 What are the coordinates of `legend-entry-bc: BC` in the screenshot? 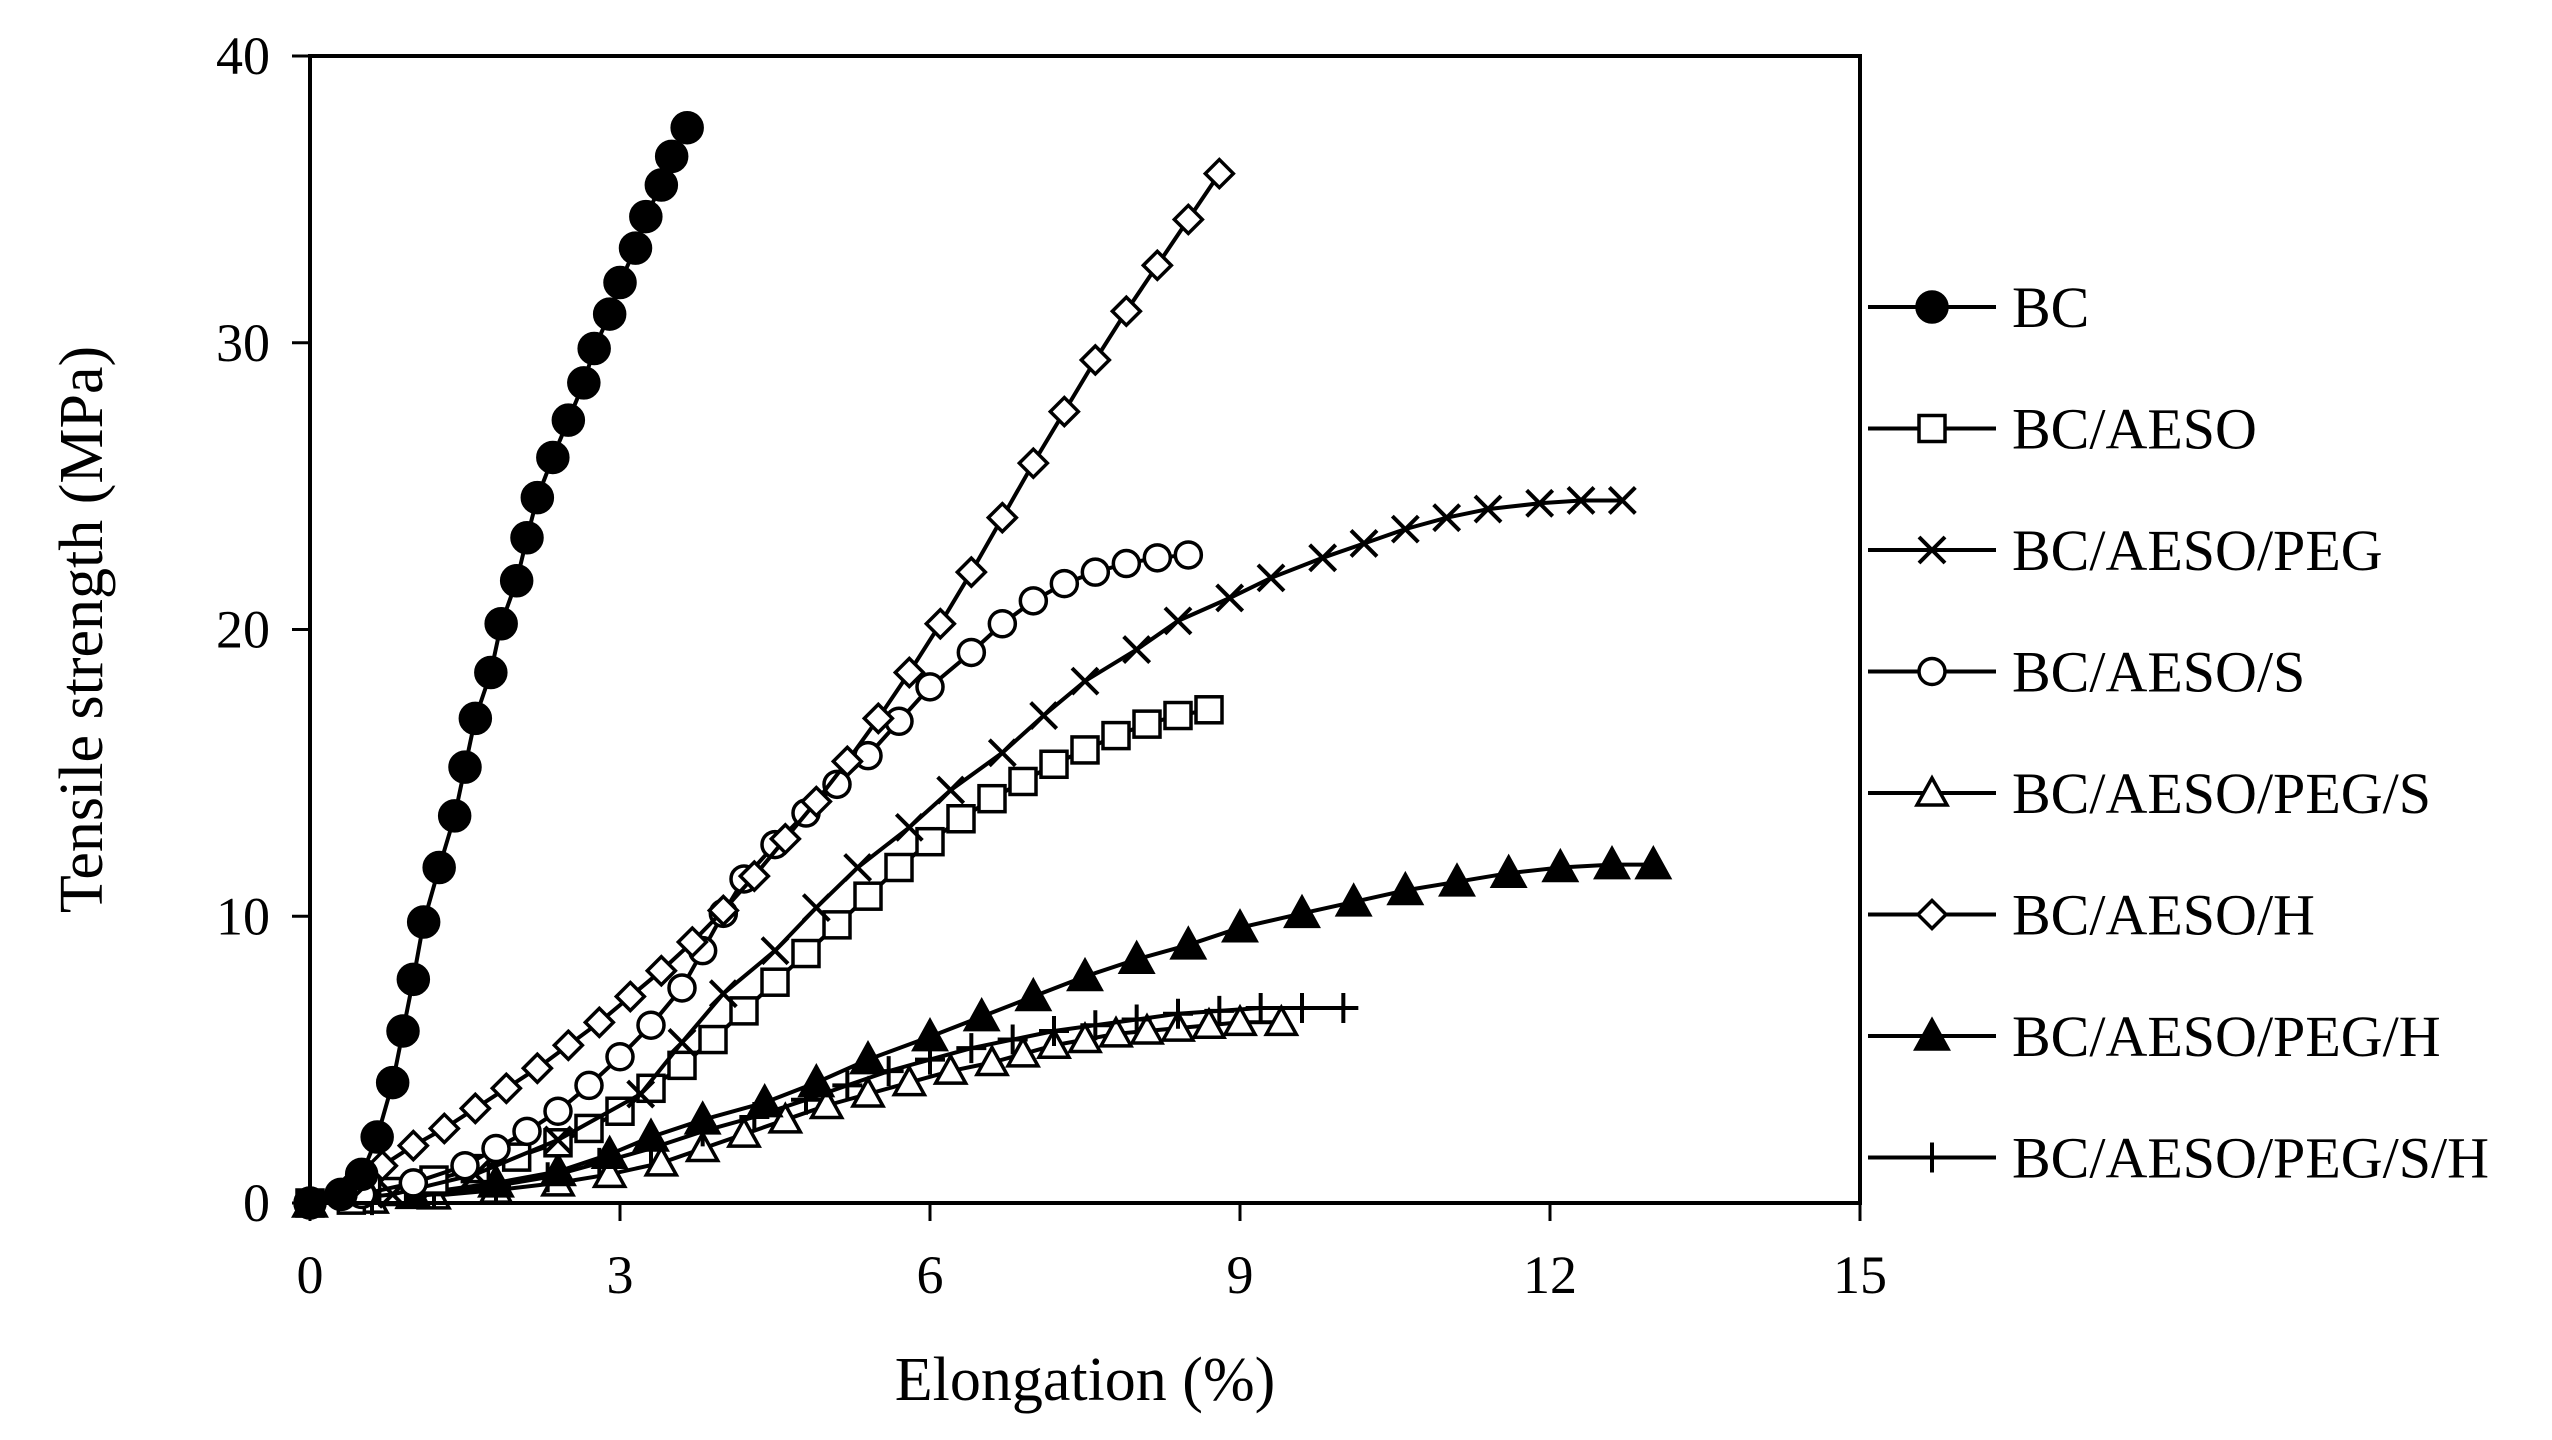 It's located at (1978, 307).